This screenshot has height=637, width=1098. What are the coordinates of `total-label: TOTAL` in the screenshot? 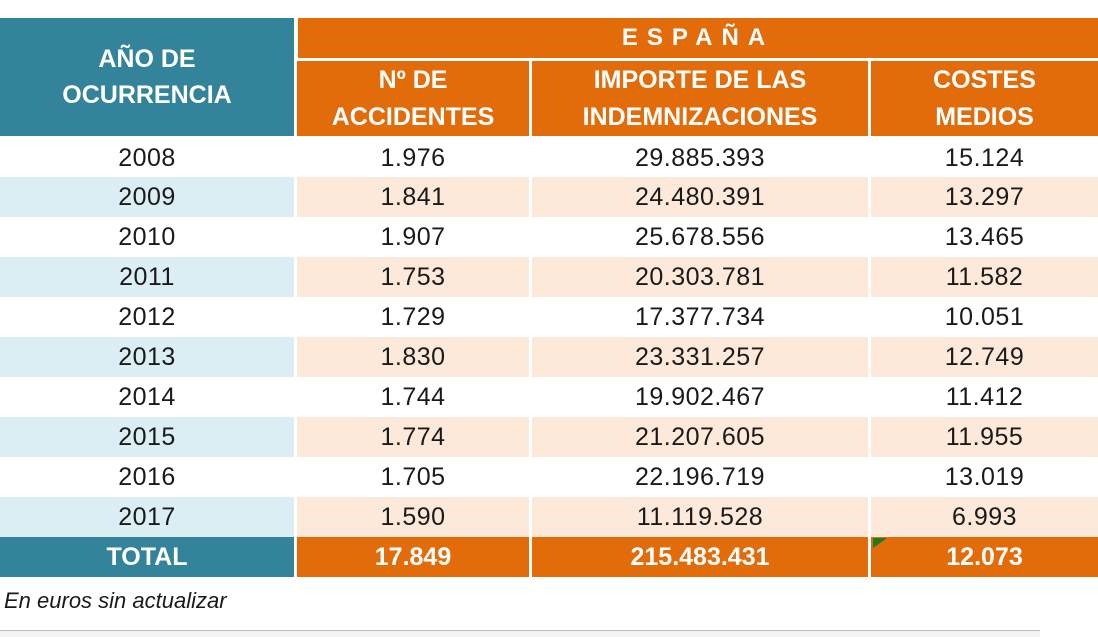 It's located at (147, 557).